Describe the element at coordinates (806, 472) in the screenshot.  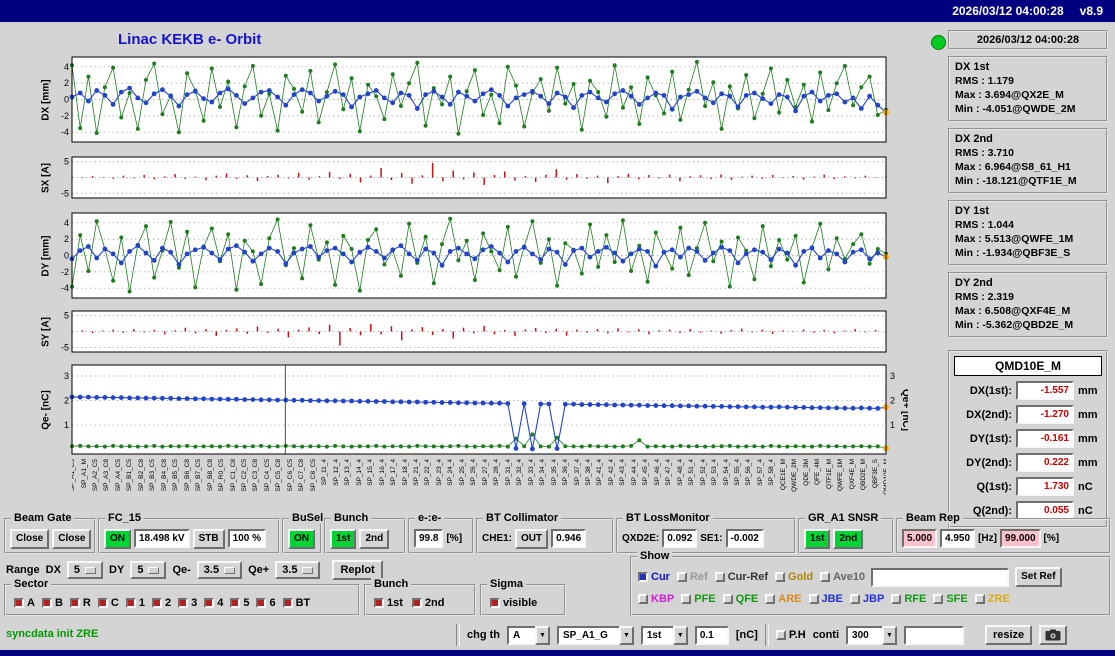
I see `x-axis-label: QDE_3M` at that location.